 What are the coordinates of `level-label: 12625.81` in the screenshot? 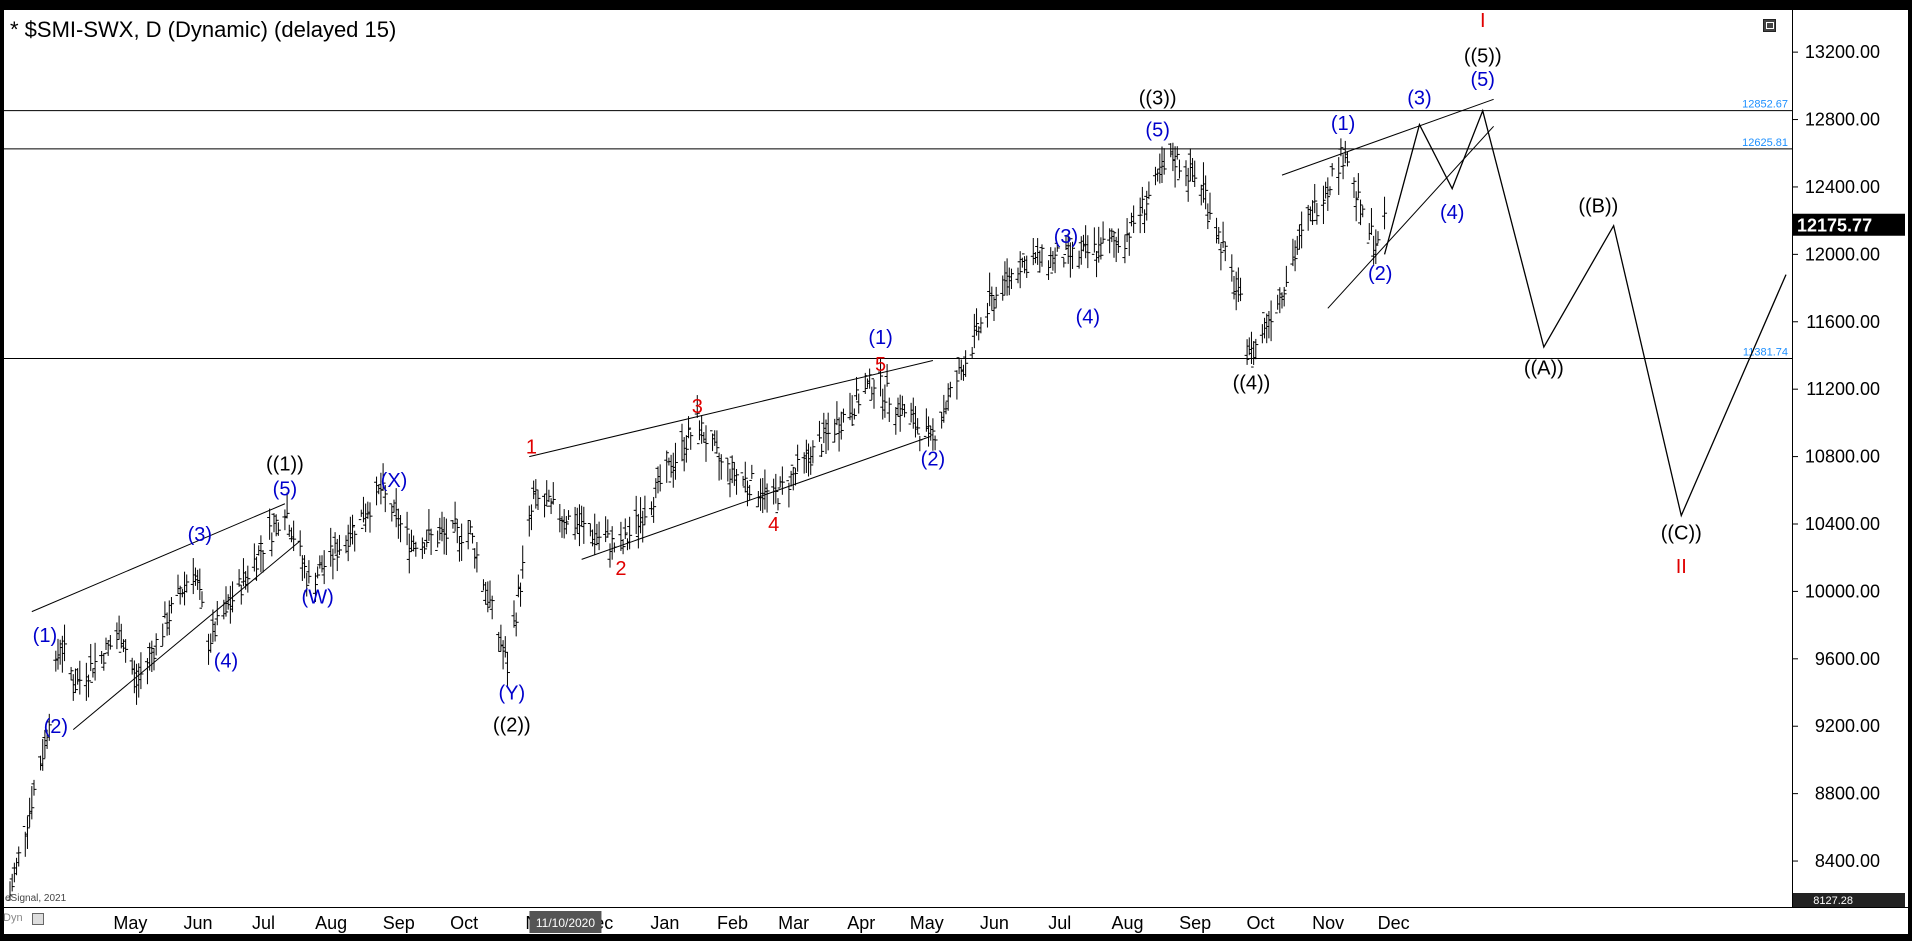 It's located at (1765, 143).